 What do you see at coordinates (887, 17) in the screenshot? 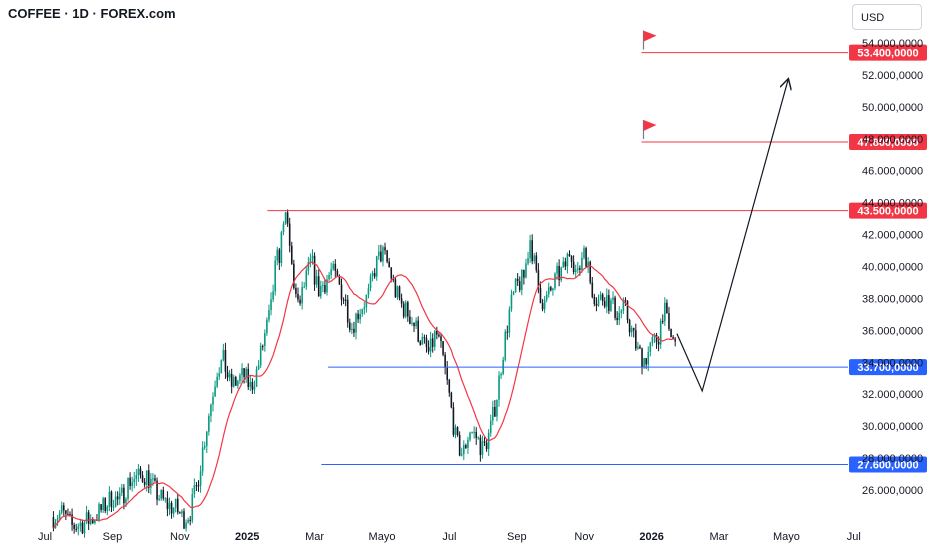
I see `currency-selector: USD` at bounding box center [887, 17].